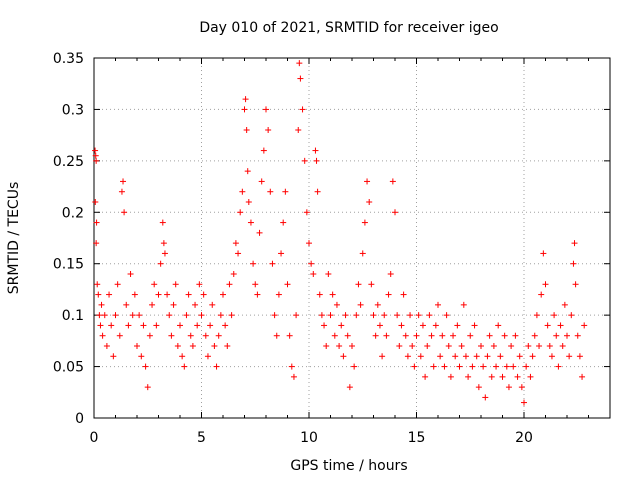 This screenshot has width=640, height=480. Describe the element at coordinates (524, 438) in the screenshot. I see `x-tick-label: 20` at that location.